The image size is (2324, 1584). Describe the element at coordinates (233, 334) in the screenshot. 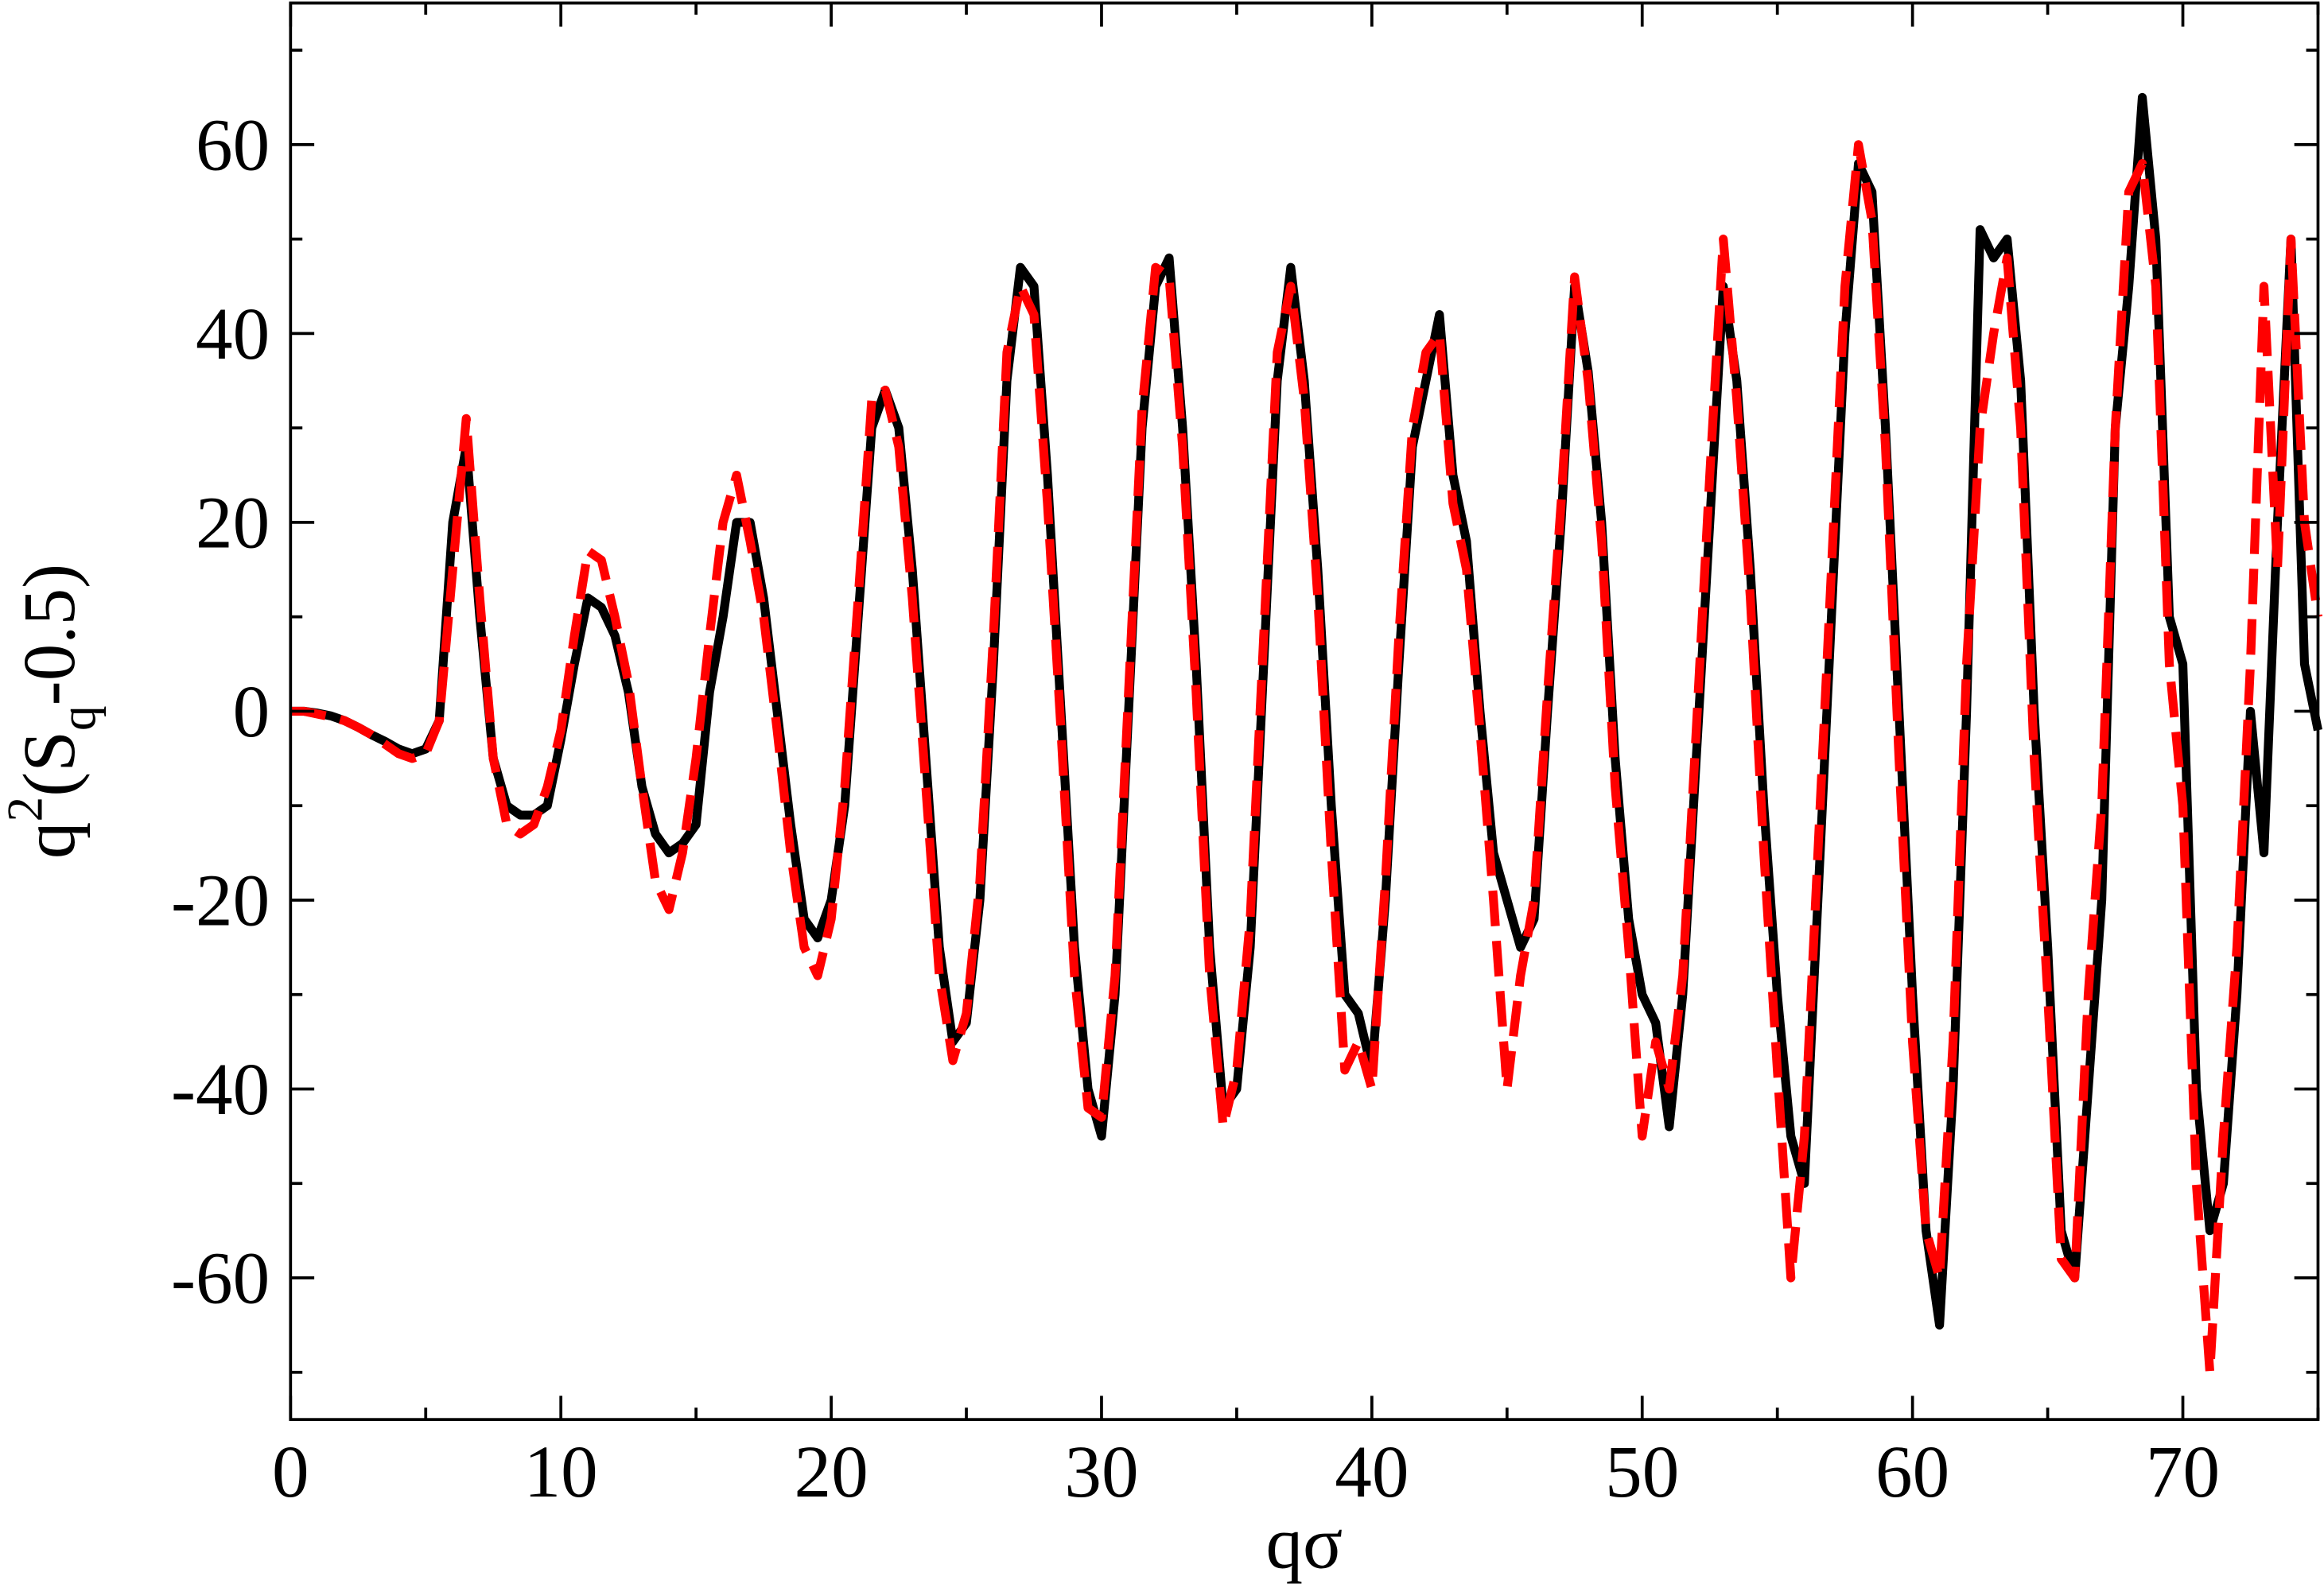

I see `y-tick-label: 40` at that location.